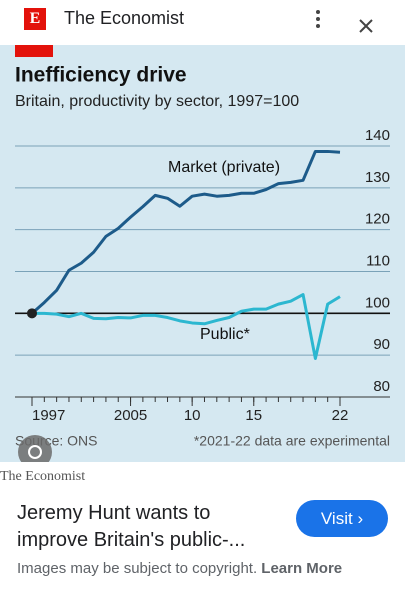  I want to click on note: *2021-22 data are experimental, so click(292, 441).